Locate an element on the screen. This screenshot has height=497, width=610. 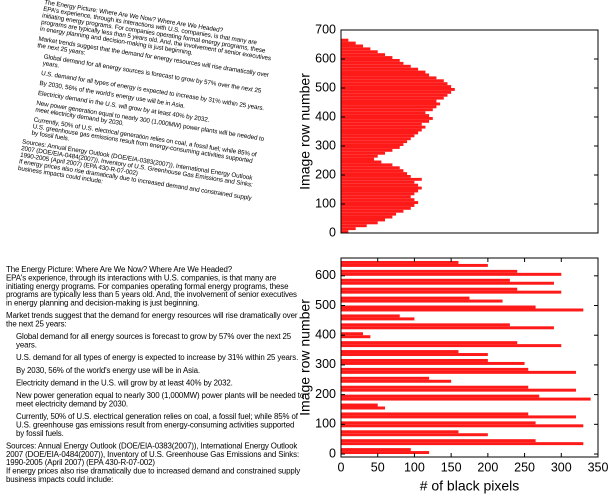
x-tick-label: 250 is located at coordinates (524, 467).